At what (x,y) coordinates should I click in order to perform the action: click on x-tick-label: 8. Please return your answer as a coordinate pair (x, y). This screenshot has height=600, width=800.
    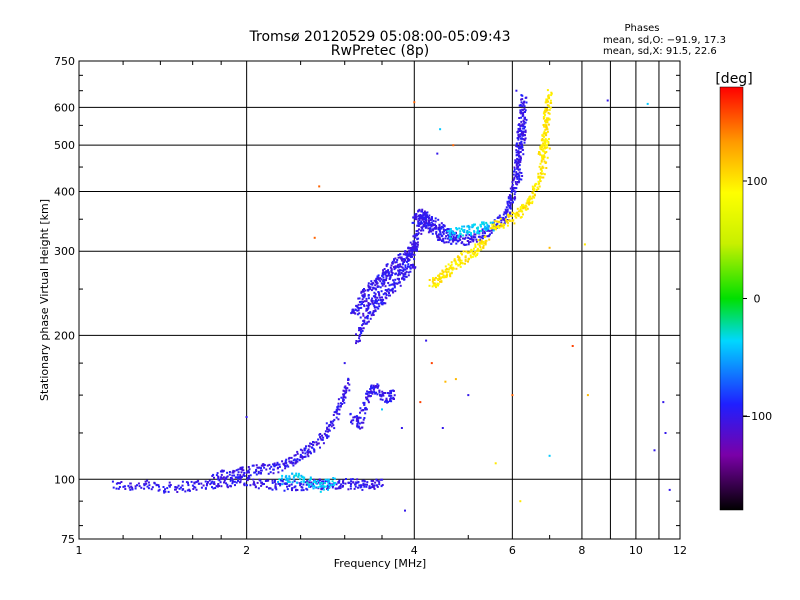
    Looking at the image, I should click on (581, 550).